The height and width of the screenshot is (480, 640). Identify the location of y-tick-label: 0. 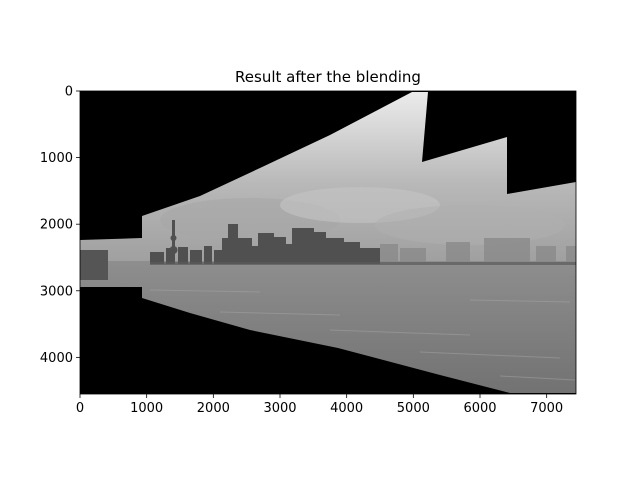
(69, 92).